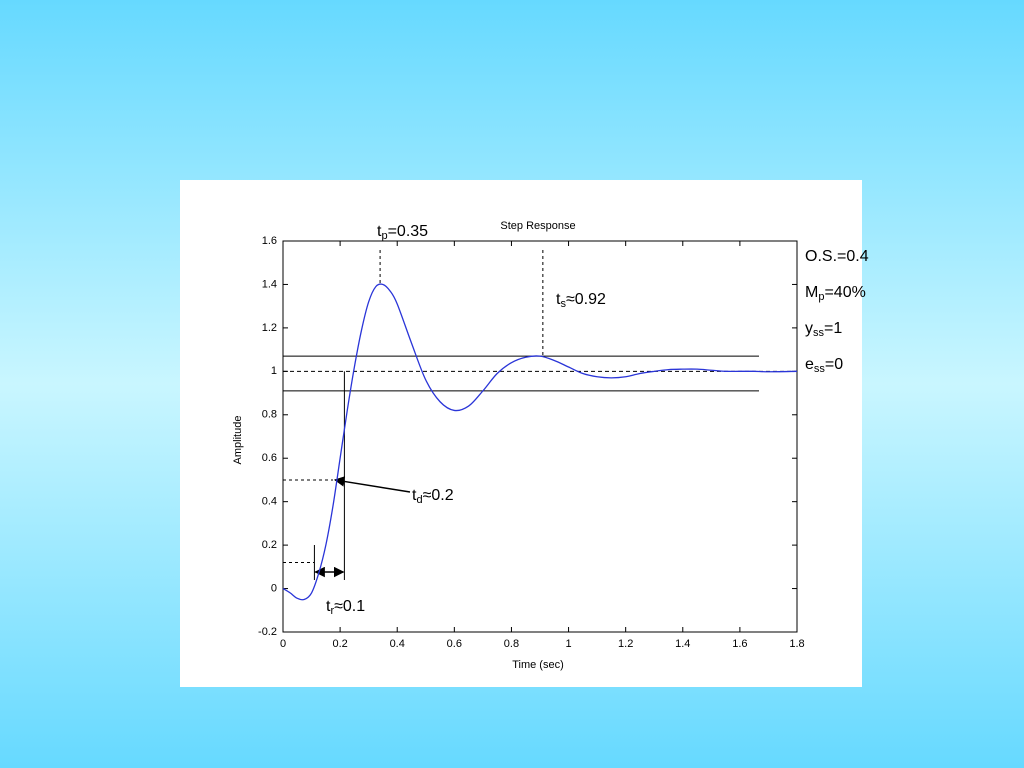  Describe the element at coordinates (796, 644) in the screenshot. I see `x-tick-label: 1.8` at that location.